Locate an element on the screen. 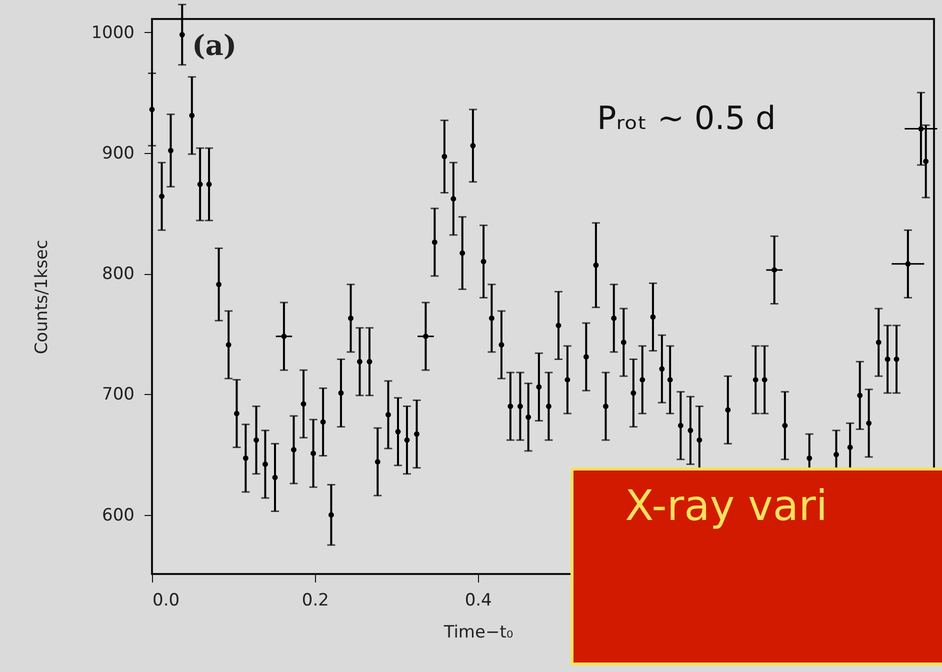  y-tick-label: 900 is located at coordinates (118, 153).